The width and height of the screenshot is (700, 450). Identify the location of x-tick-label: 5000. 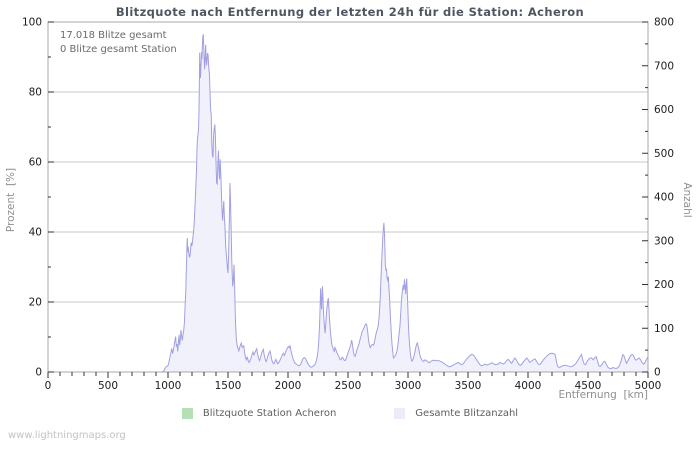
(648, 386).